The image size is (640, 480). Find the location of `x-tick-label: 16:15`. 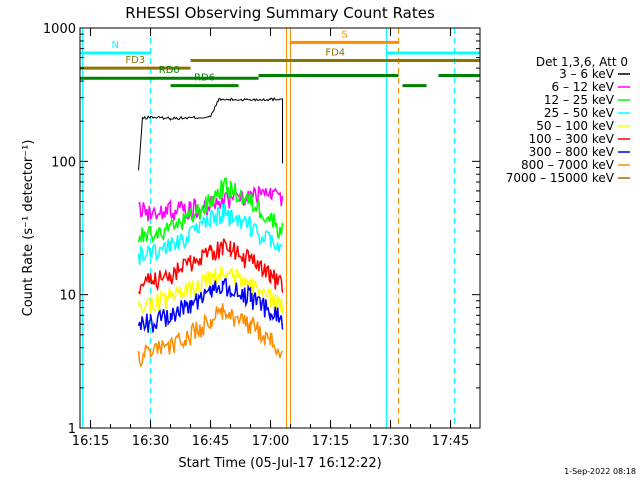

x-tick-label: 16:15 is located at coordinates (90, 441).